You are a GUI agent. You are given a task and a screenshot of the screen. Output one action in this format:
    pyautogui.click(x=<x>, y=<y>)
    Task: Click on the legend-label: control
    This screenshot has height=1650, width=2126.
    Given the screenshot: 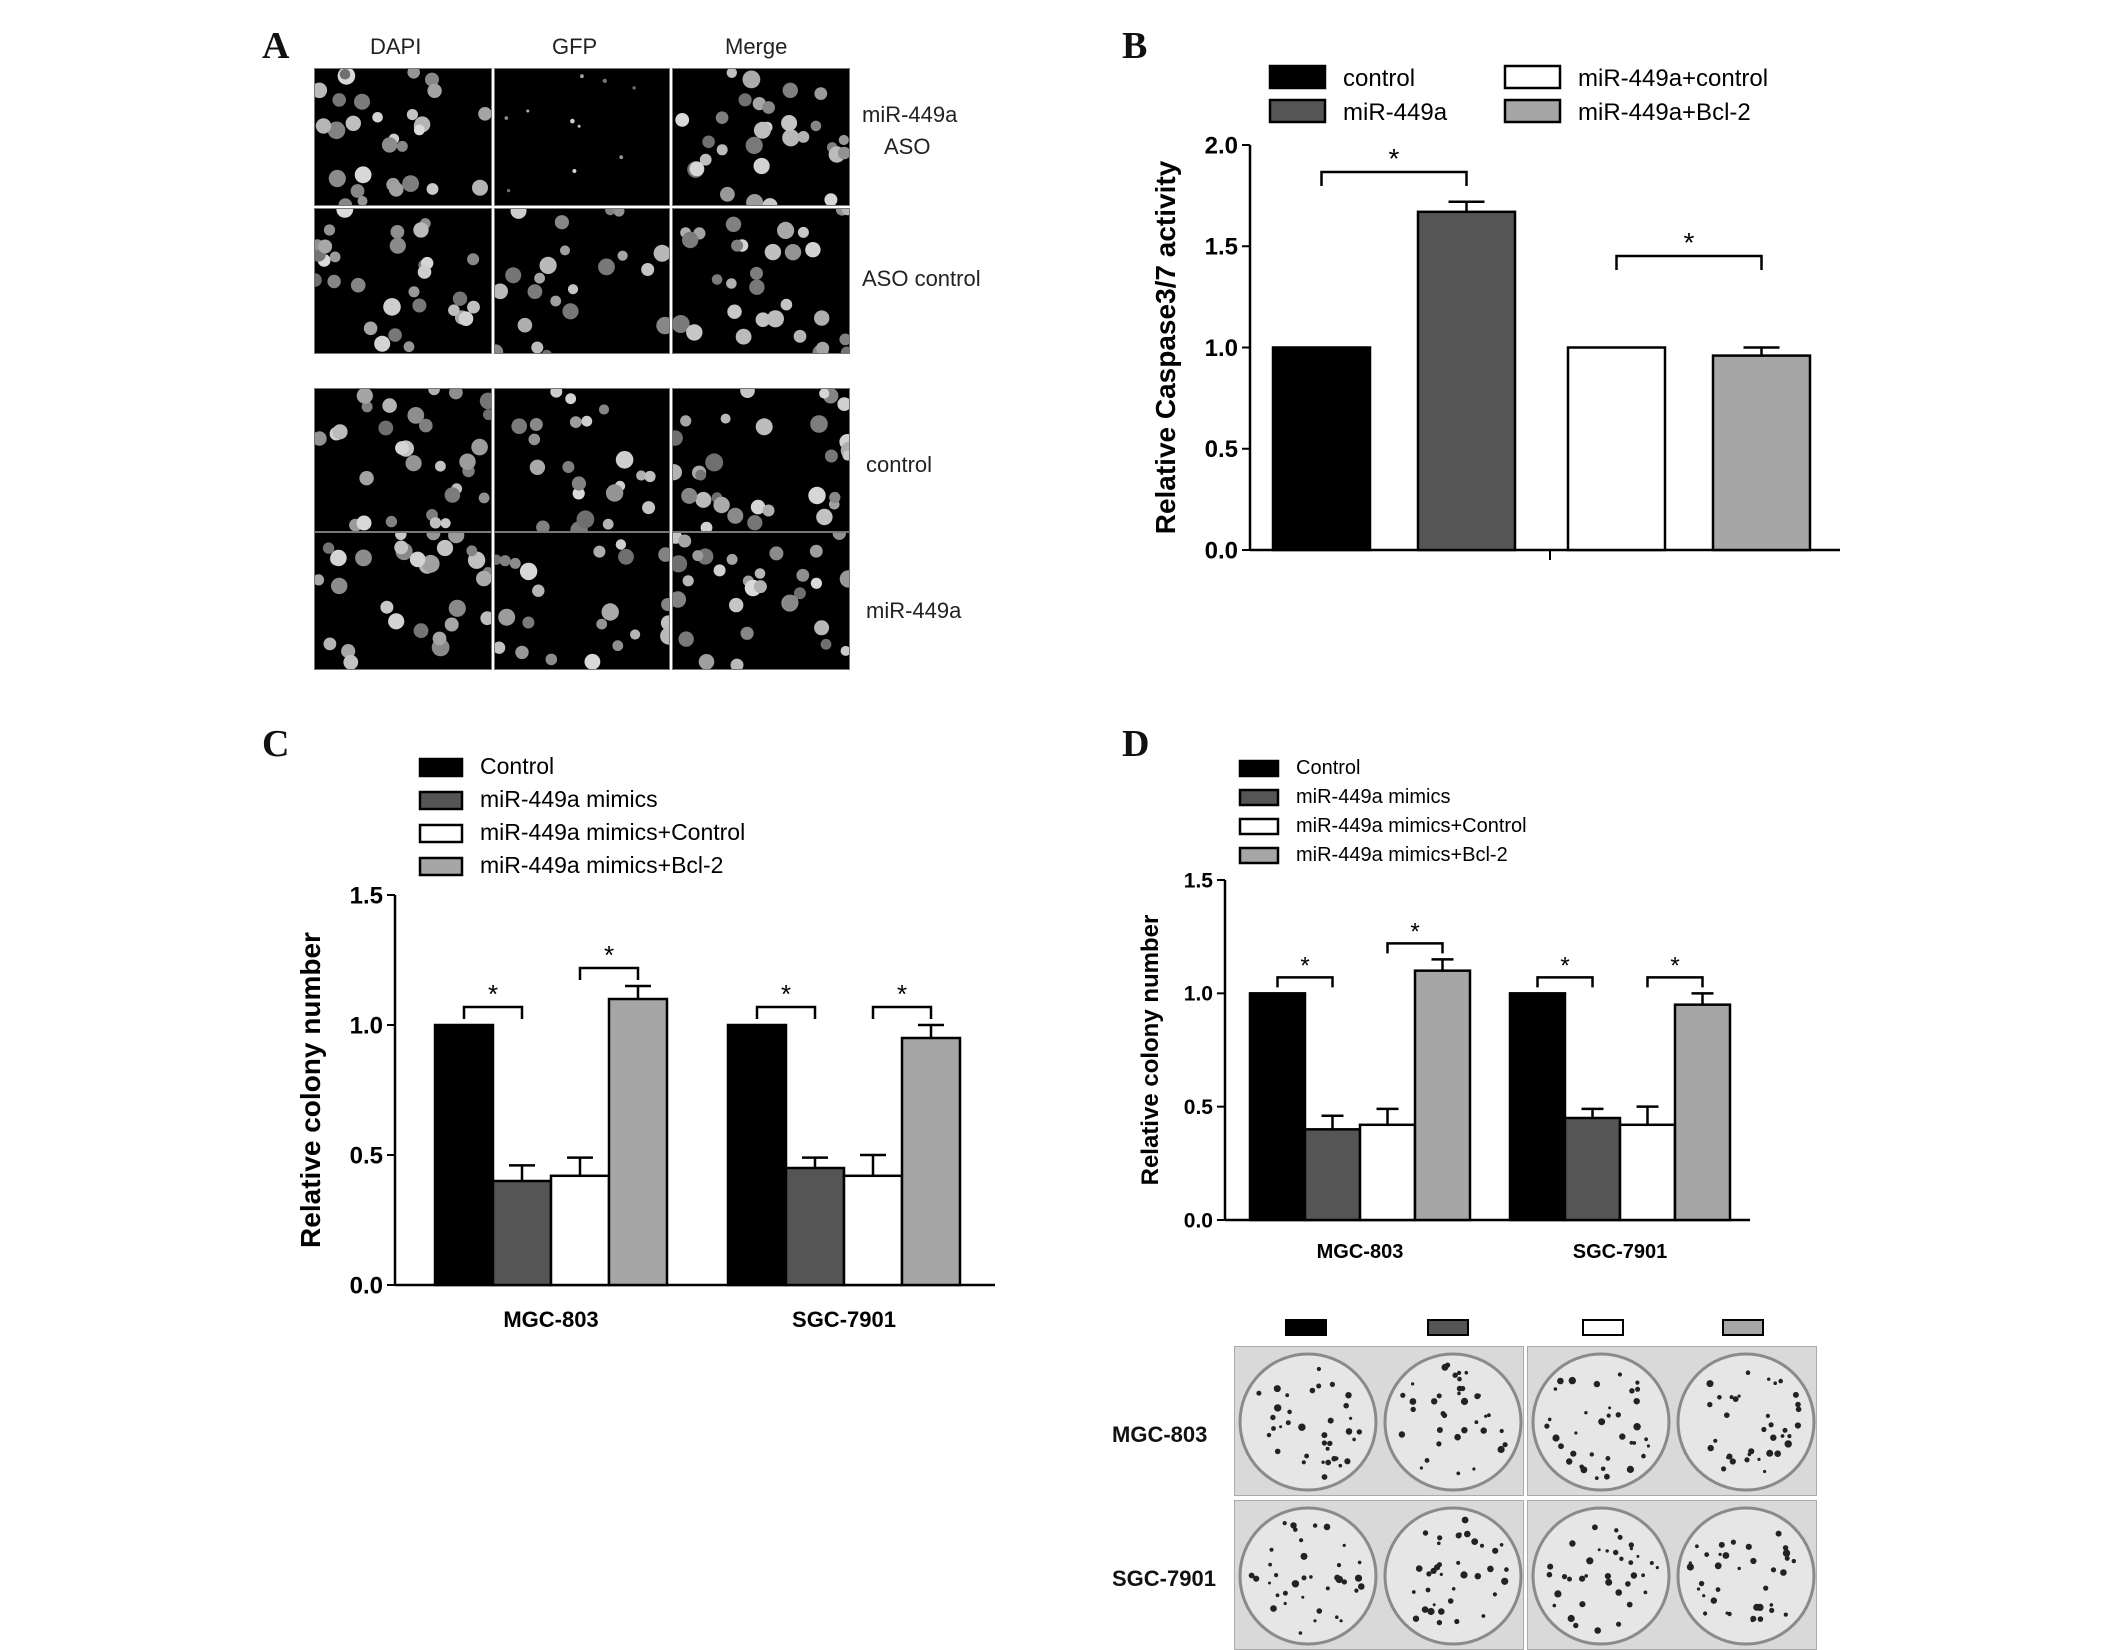 What is the action you would take?
    pyautogui.click(x=1379, y=78)
    